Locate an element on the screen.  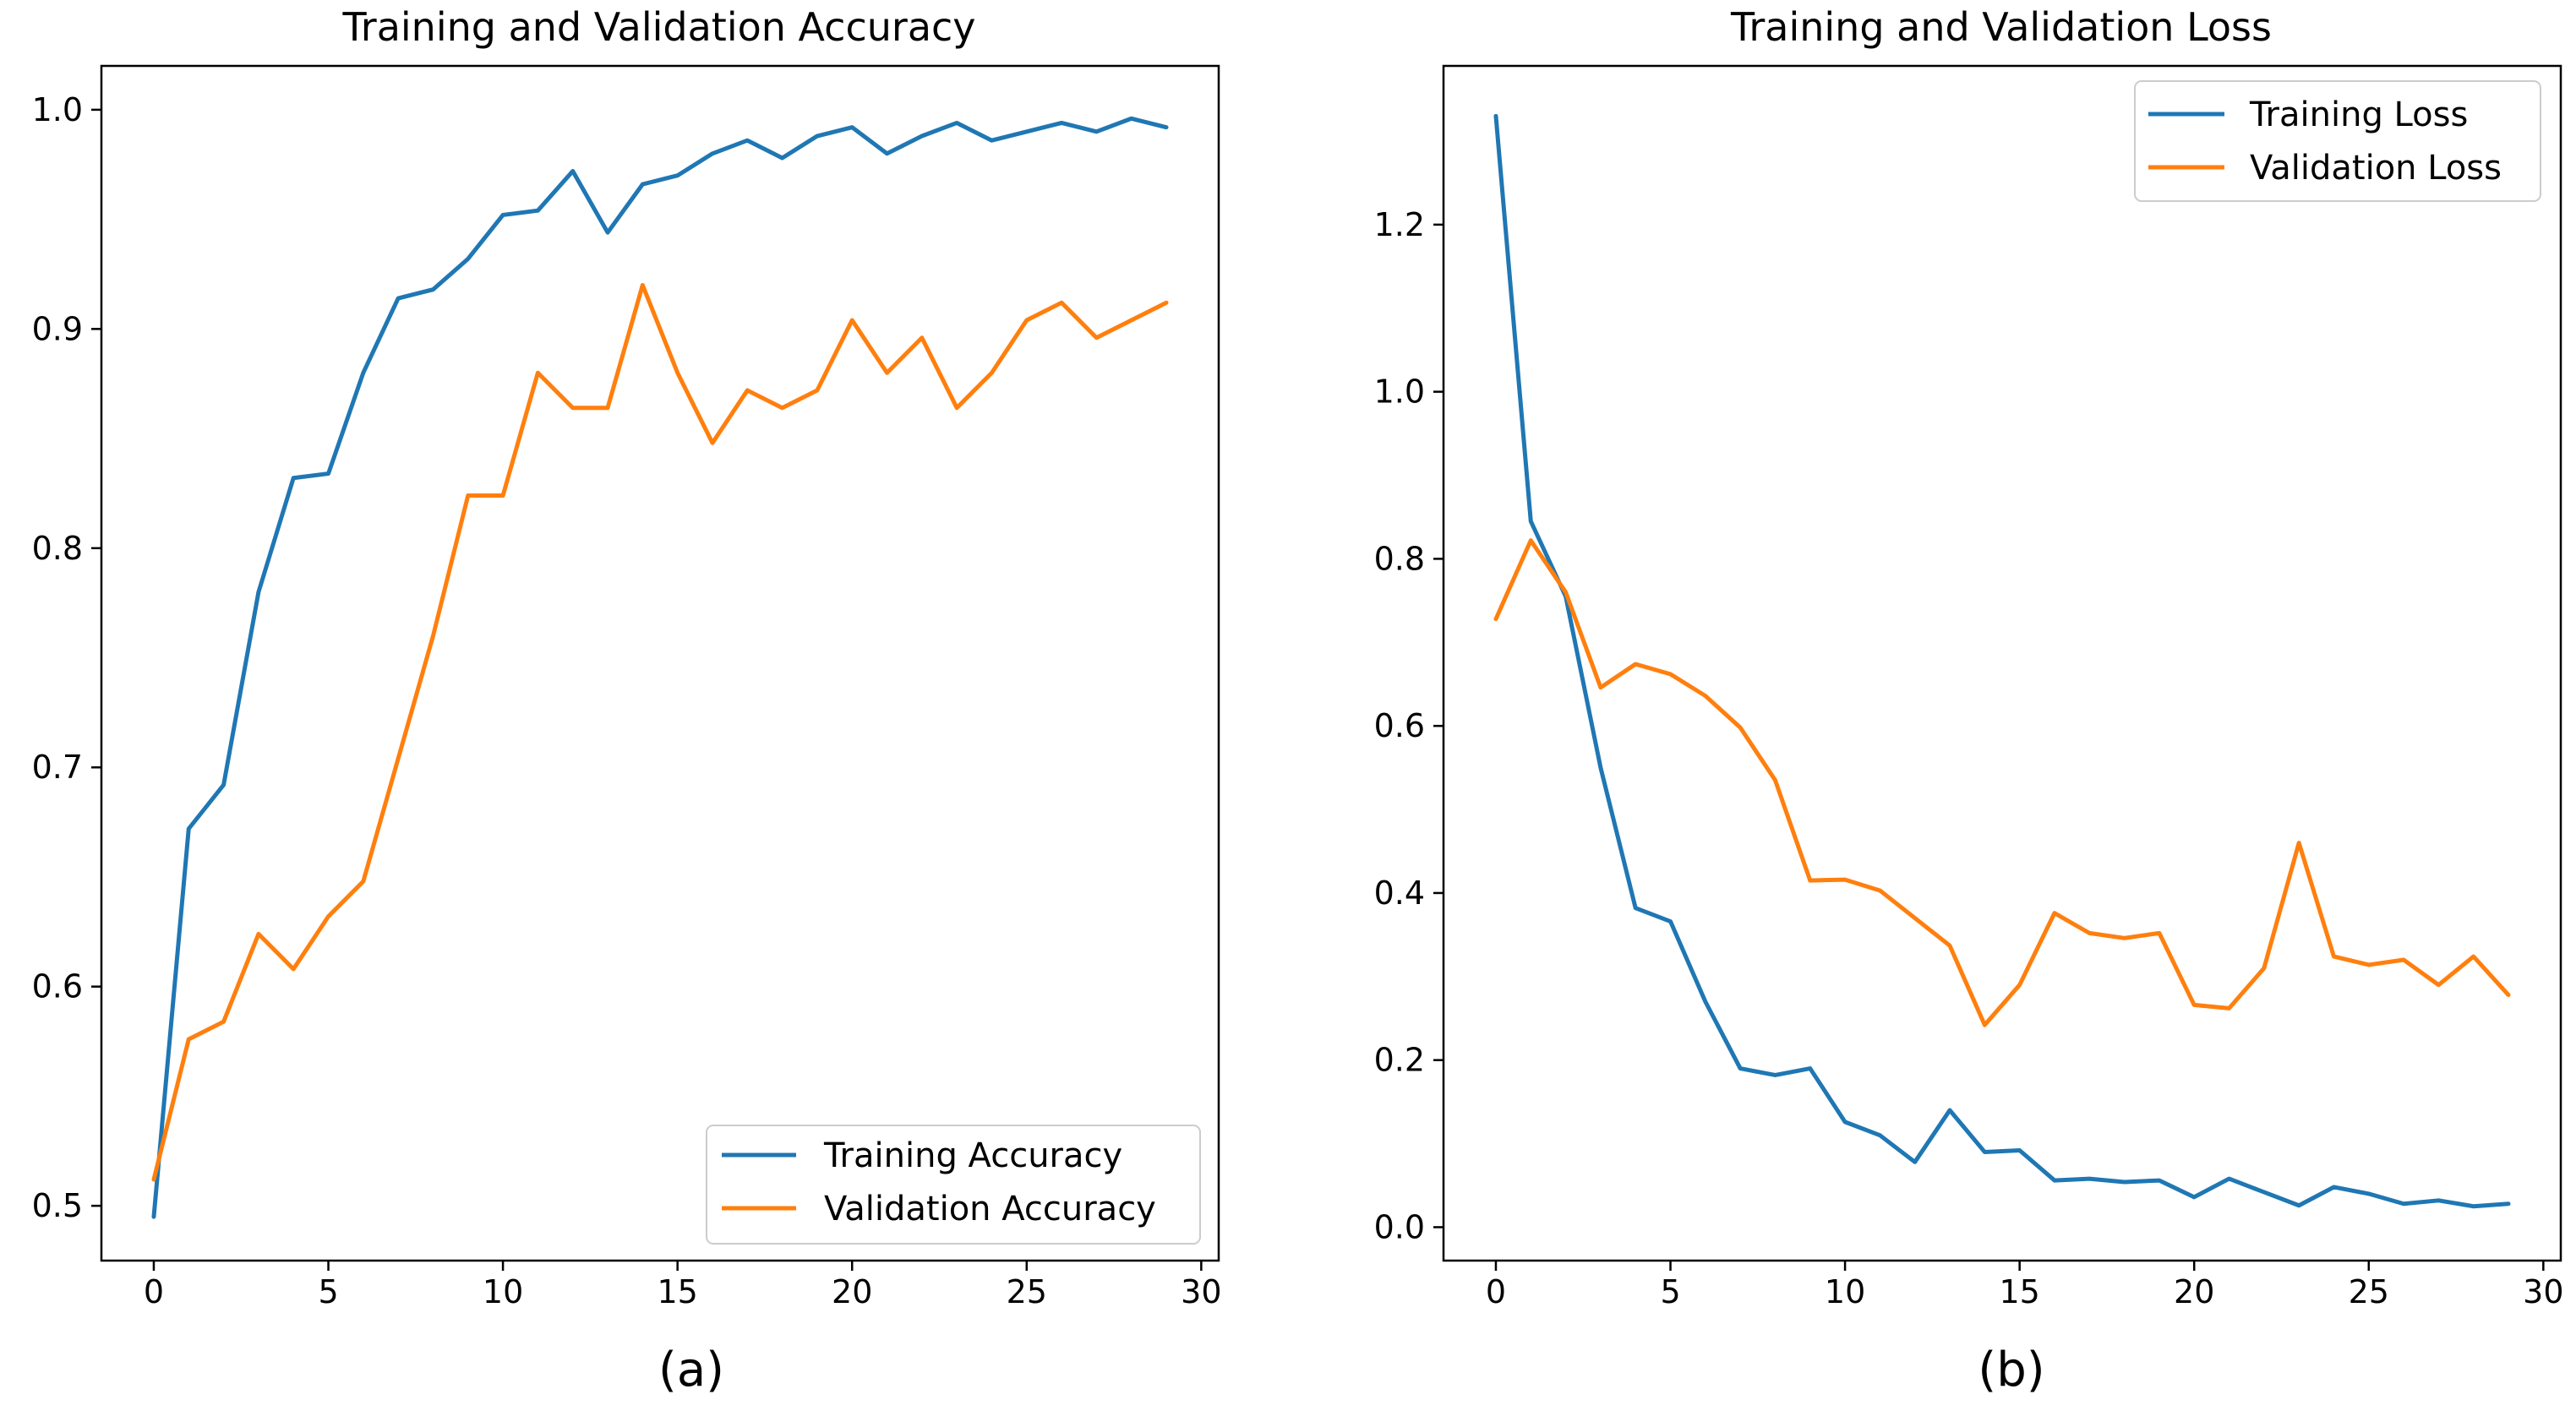
loss-legend: Training Loss Validation Loss is located at coordinates (2337, 141).